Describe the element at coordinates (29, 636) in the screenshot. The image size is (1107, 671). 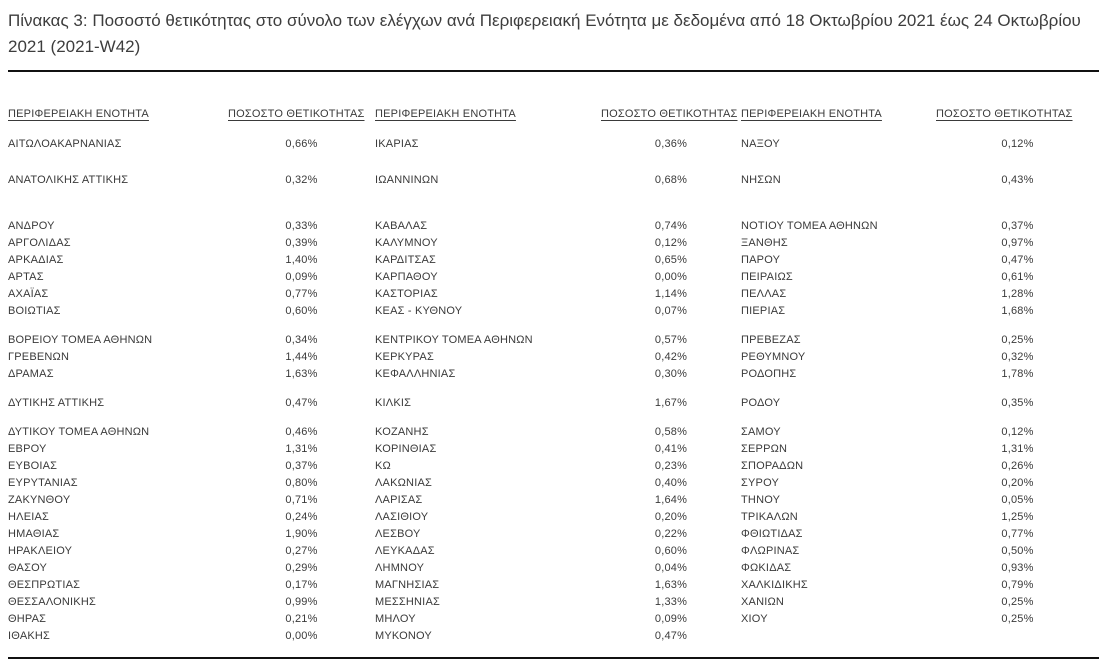
I see `region-name: ΙΘΑΚΗΣ` at that location.